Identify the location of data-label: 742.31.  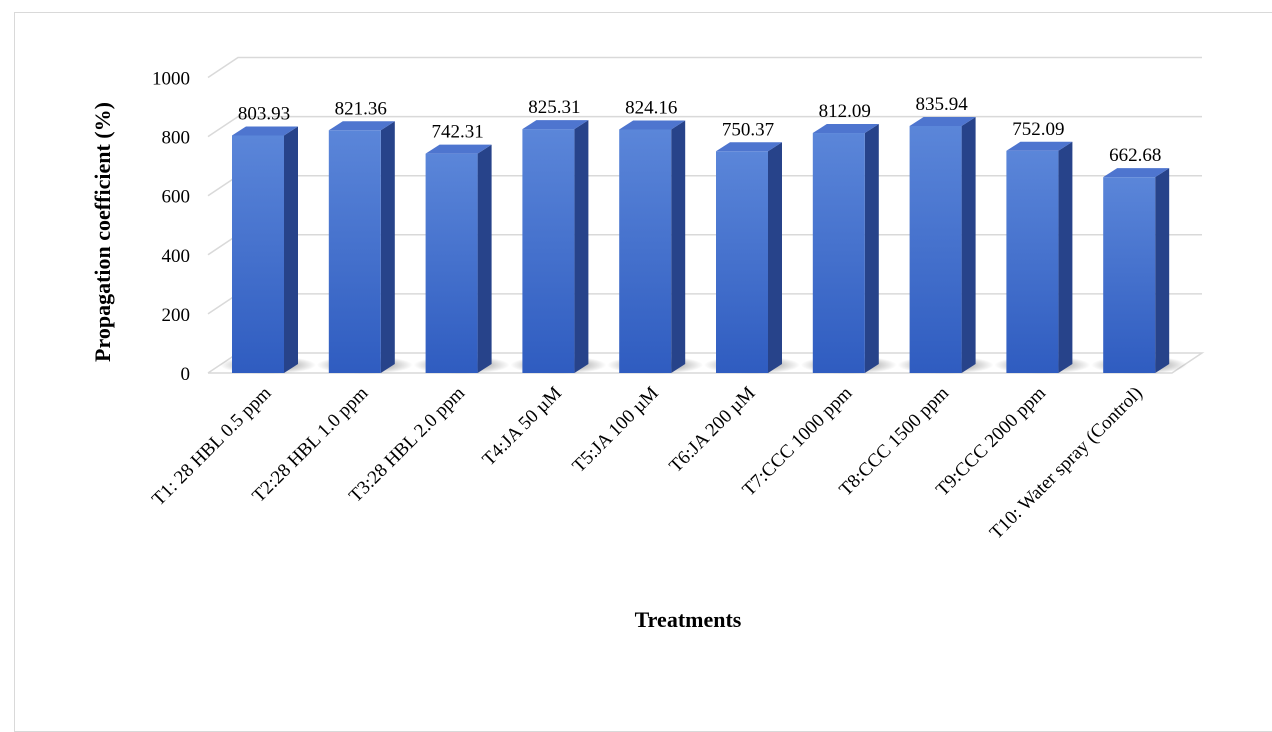
(457, 132).